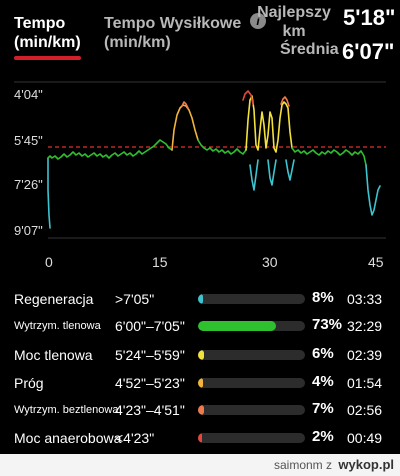  What do you see at coordinates (366, 464) in the screenshot?
I see `wykop-logo: wykop.pl` at bounding box center [366, 464].